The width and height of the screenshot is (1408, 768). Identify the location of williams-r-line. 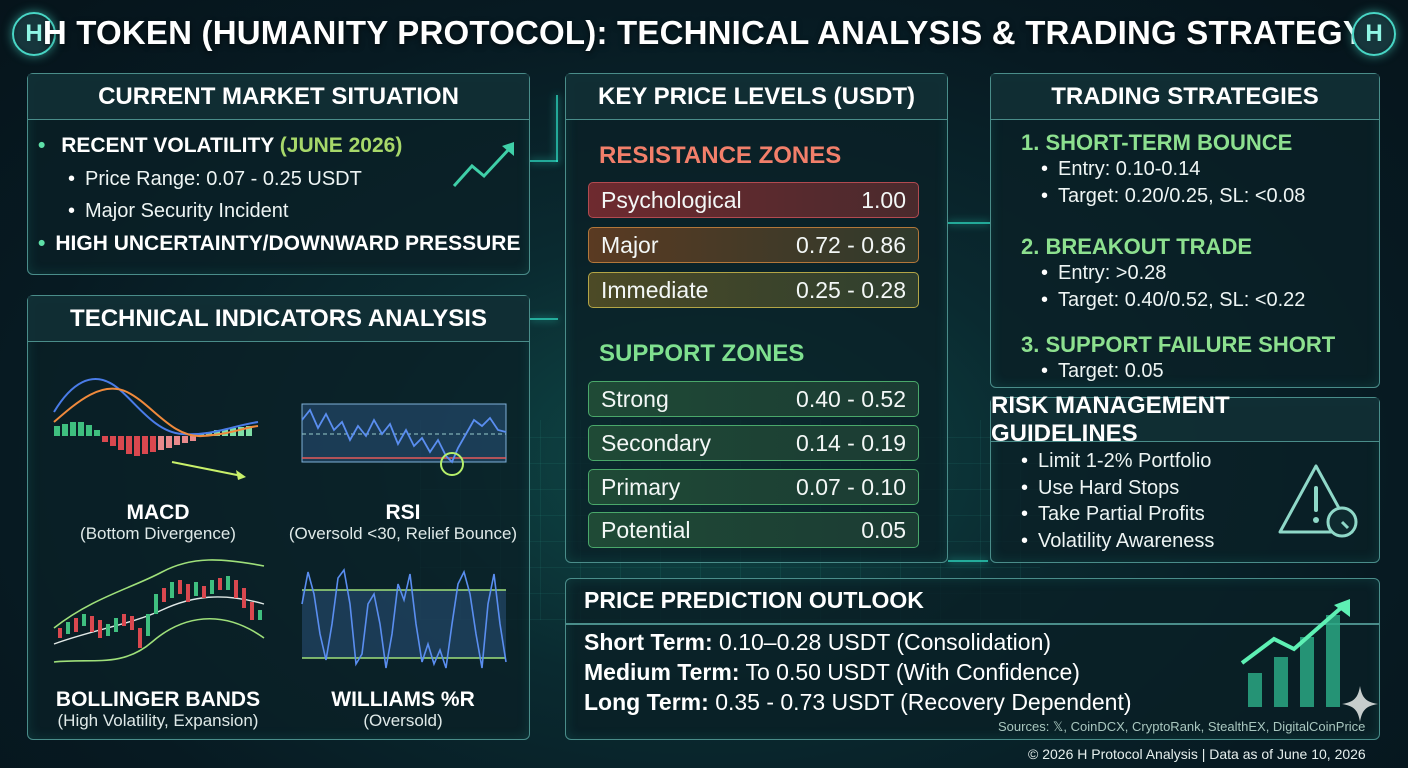
(404, 618).